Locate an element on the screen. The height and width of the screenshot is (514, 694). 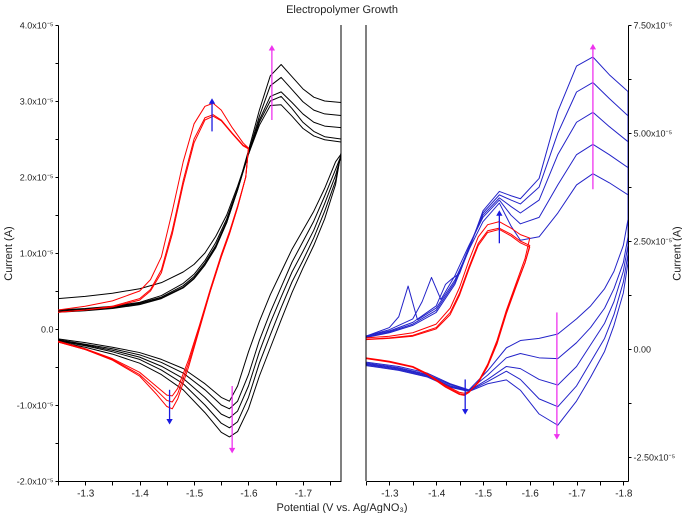
x-axis-title: Potential (V vs. Ag/AgNO₃) is located at coordinates (342, 508).